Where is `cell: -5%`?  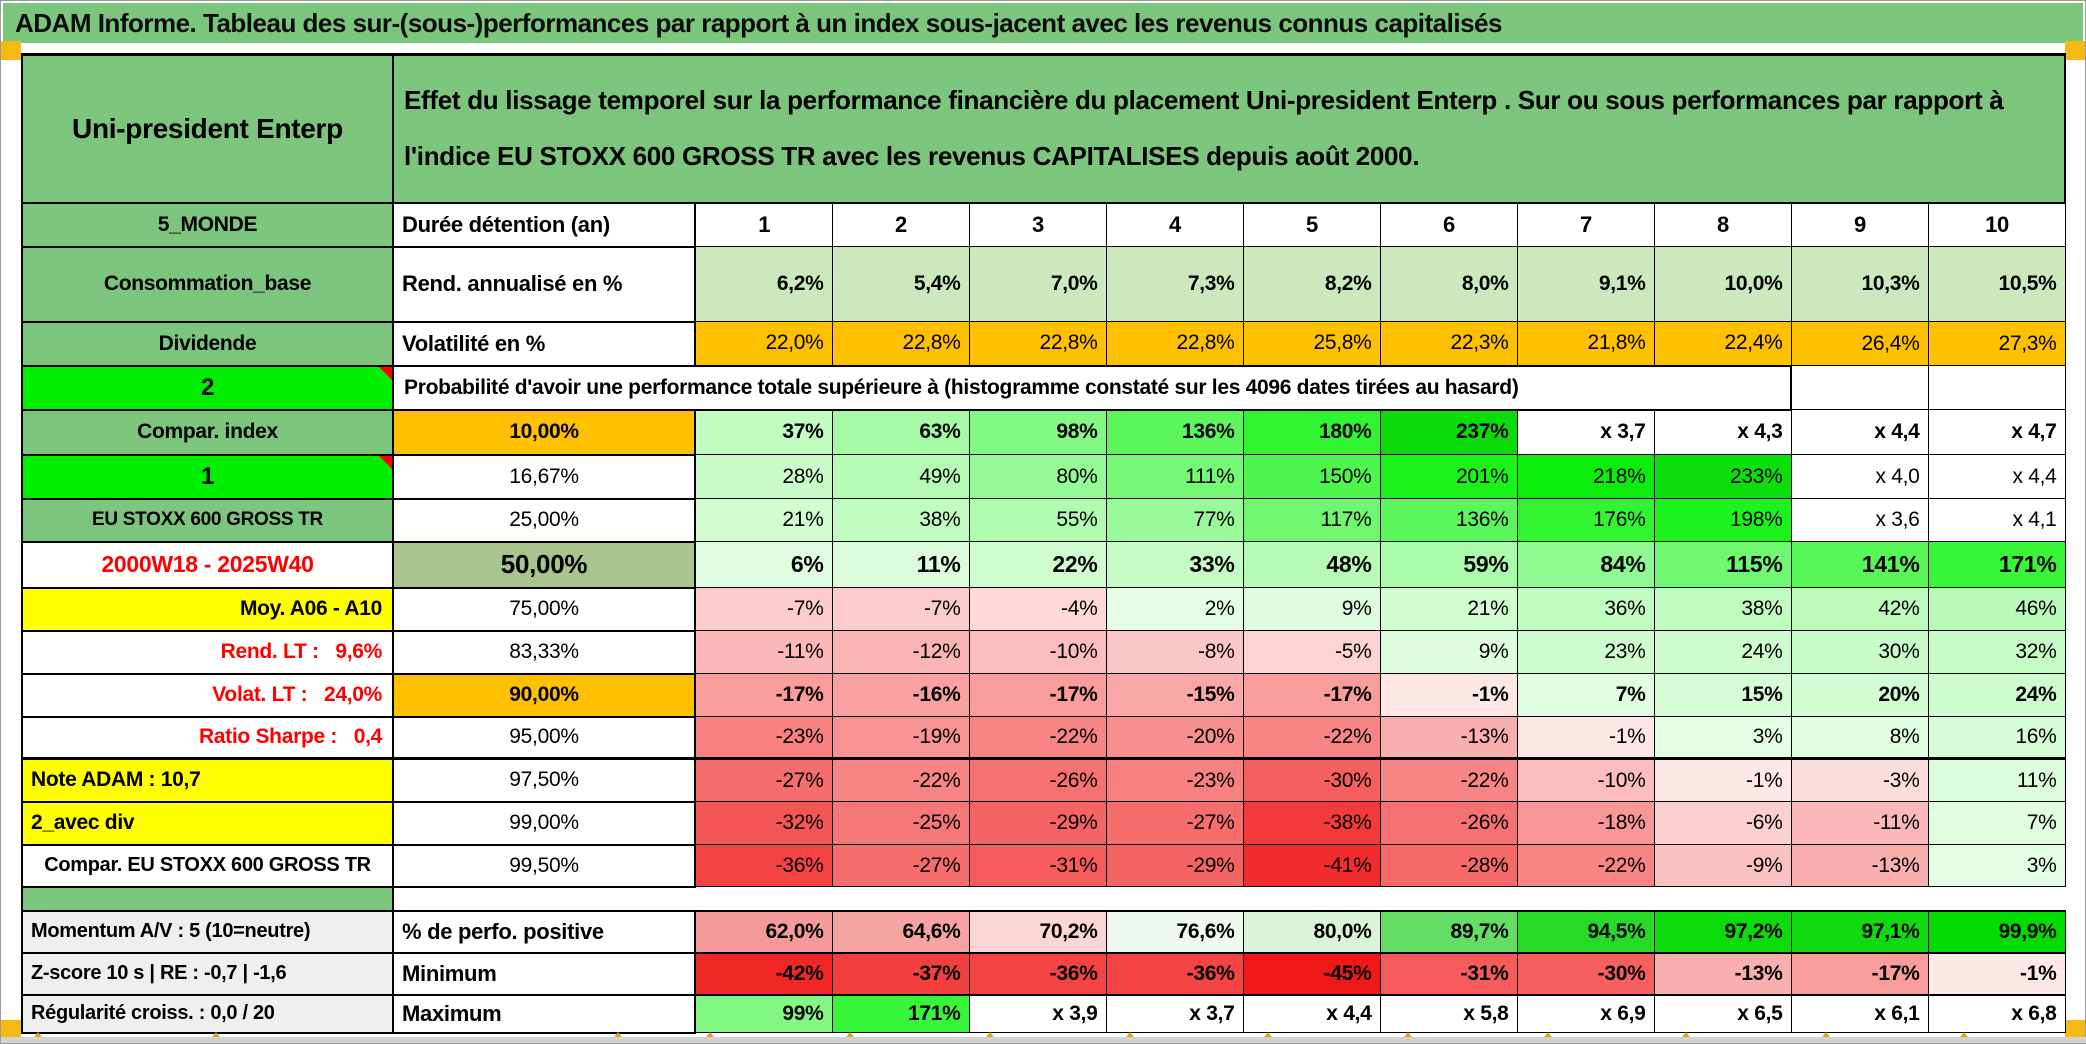 cell: -5% is located at coordinates (1311, 652).